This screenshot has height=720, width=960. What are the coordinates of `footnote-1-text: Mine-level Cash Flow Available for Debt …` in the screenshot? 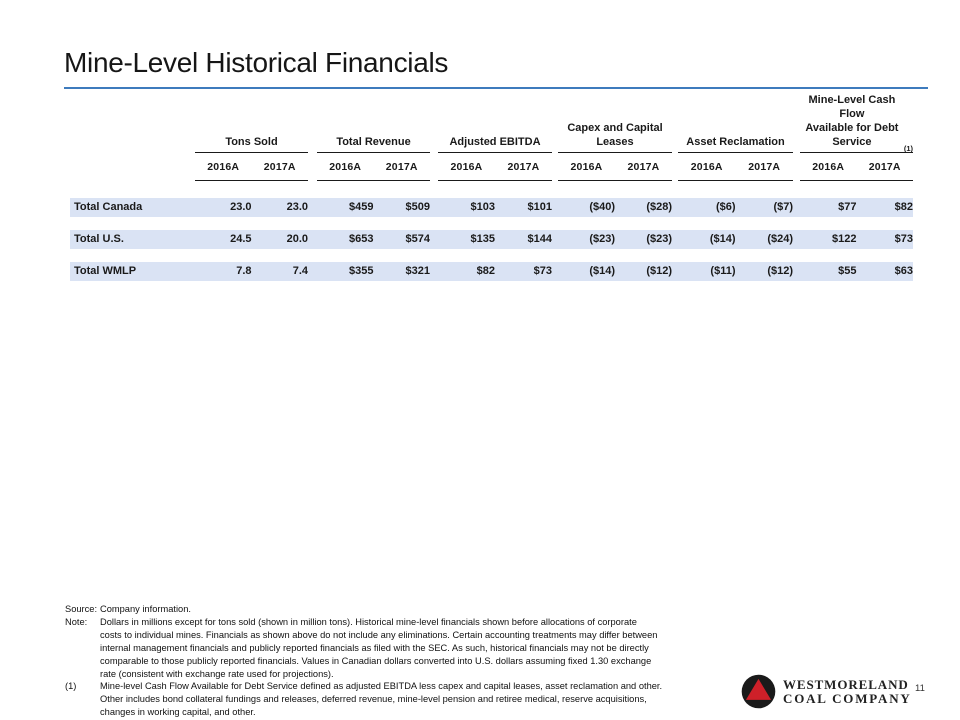 It's located at (381, 699).